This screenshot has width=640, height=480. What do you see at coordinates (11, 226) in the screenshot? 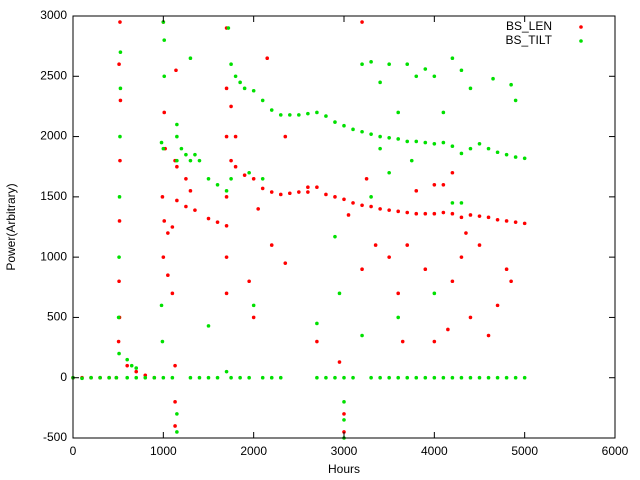
I see `y-axis-label: Power(Arbitrary)` at bounding box center [11, 226].